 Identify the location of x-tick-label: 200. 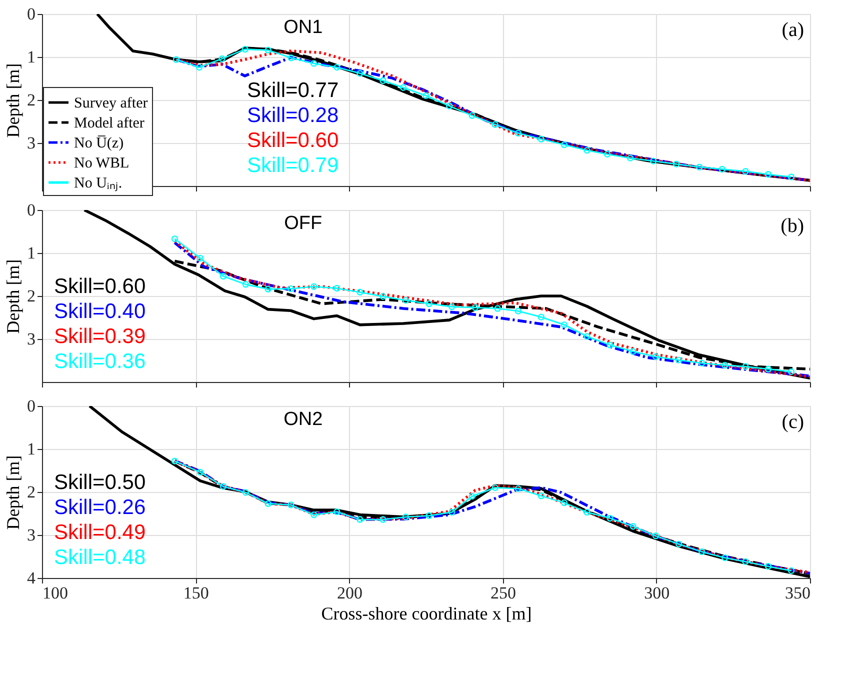
(349, 593).